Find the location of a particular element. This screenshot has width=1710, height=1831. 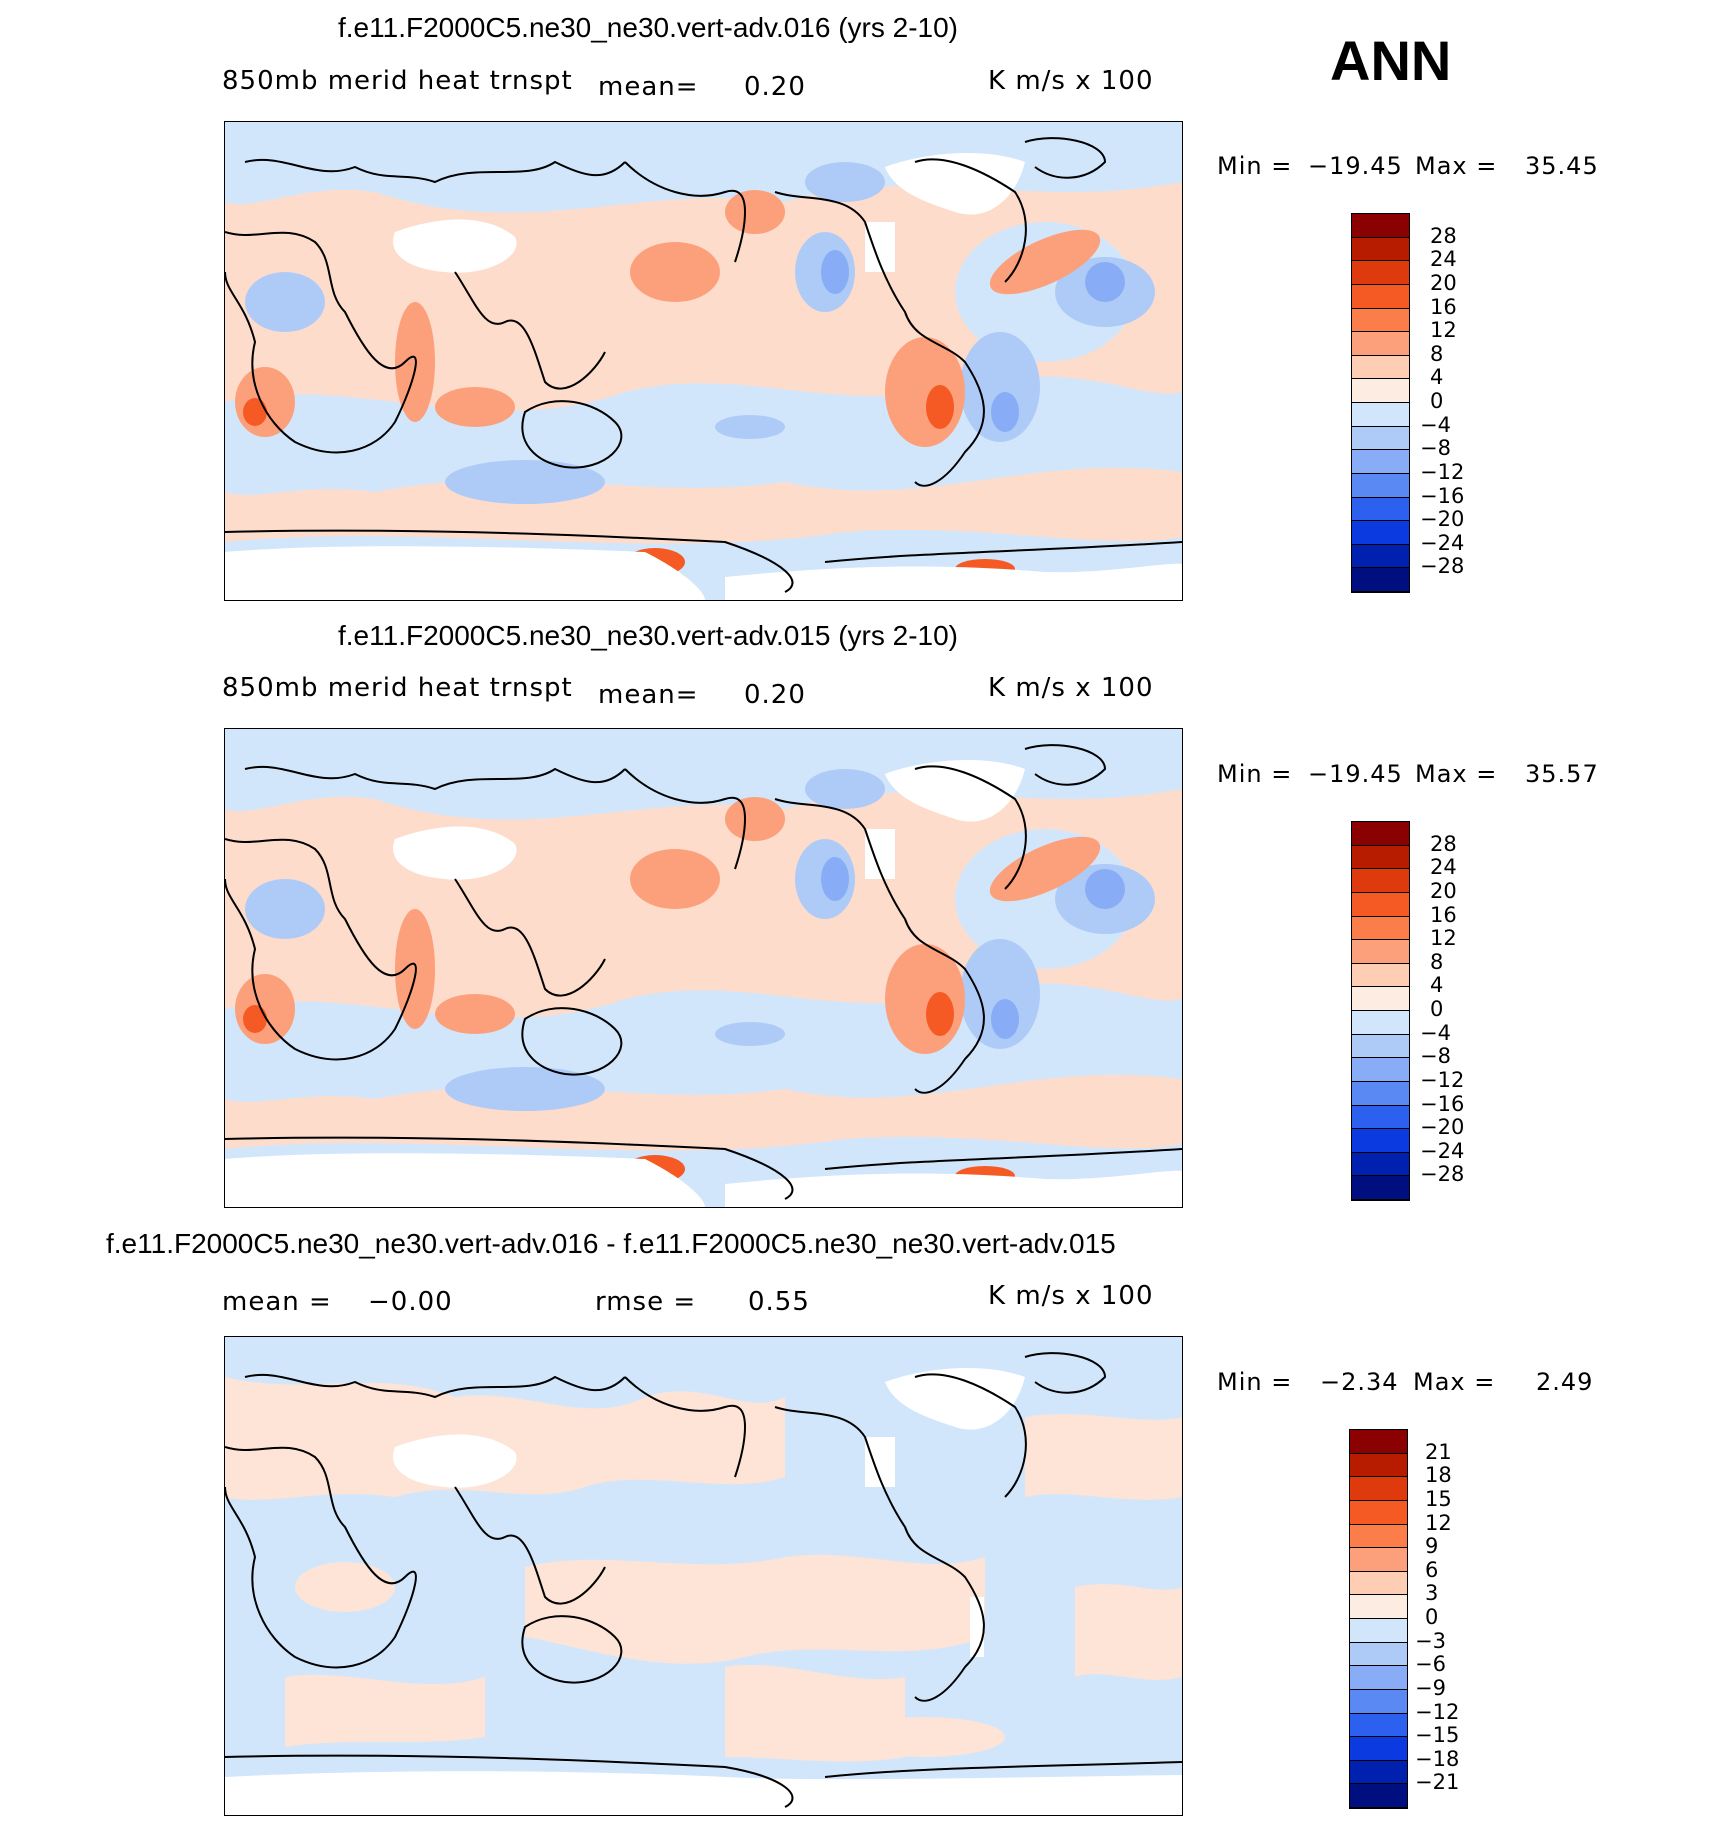

colorbar-level-label: 6 is located at coordinates (1432, 1569).